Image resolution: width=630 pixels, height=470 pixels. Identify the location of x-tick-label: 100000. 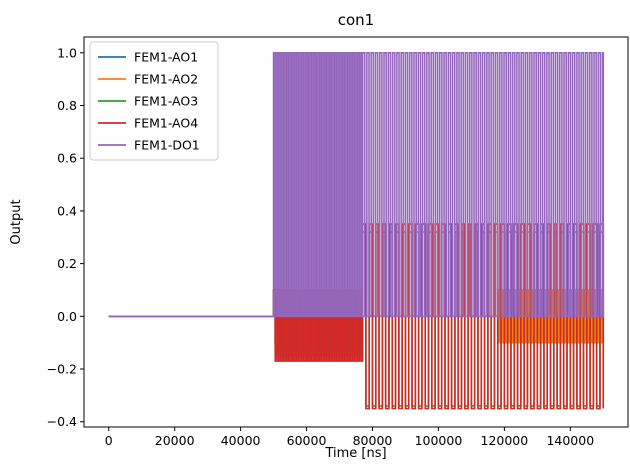
(439, 440).